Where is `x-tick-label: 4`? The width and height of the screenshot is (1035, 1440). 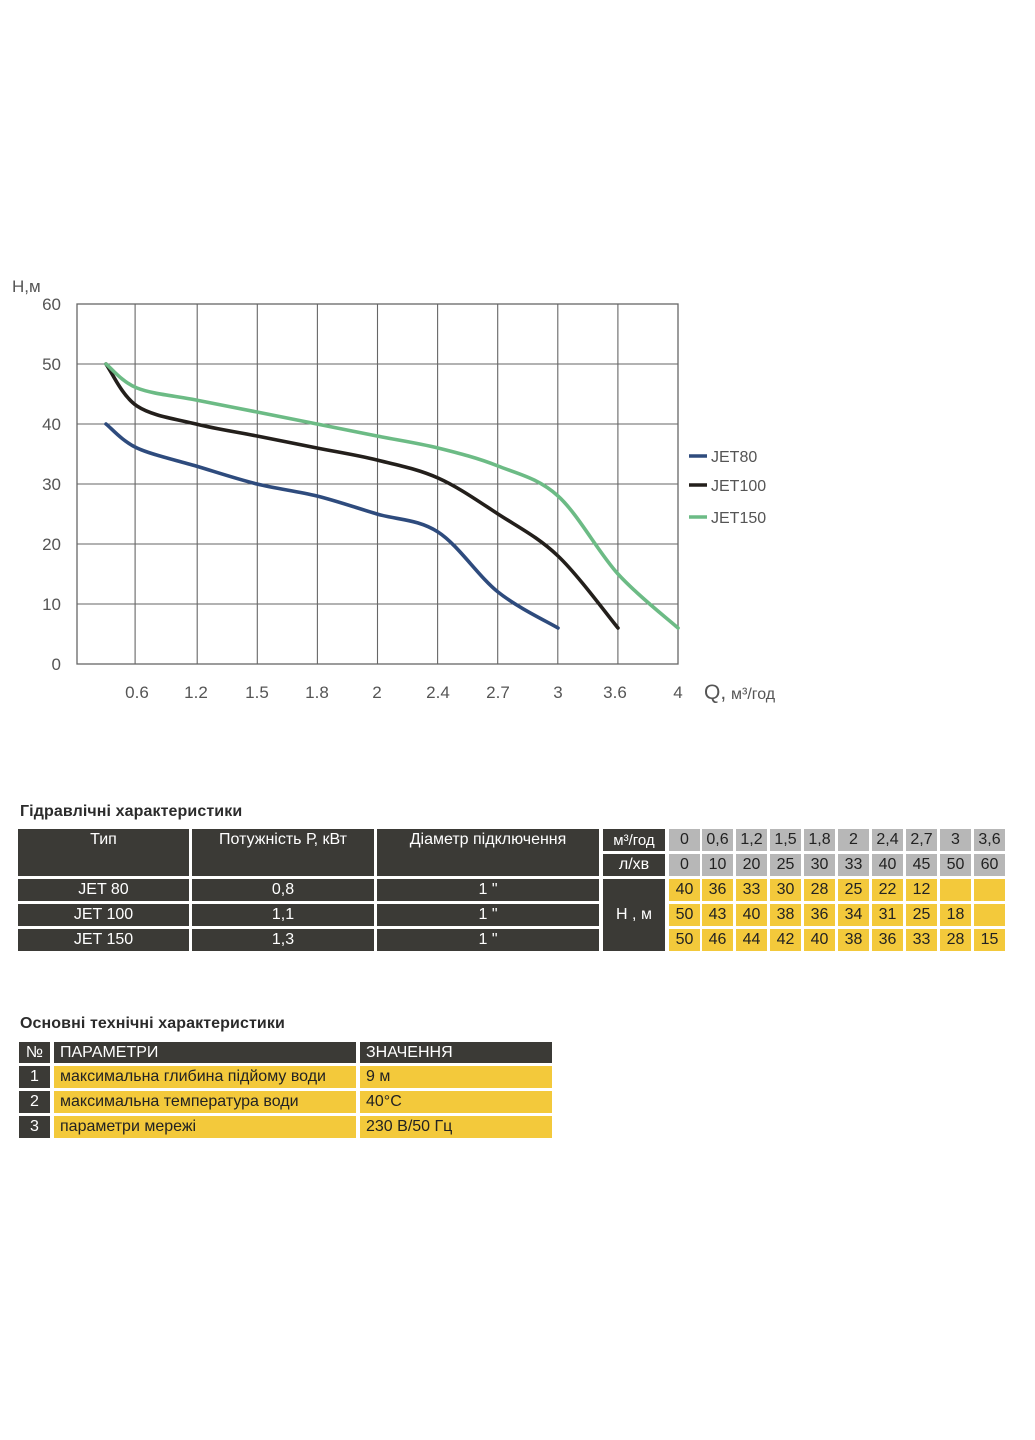 x-tick-label: 4 is located at coordinates (677, 692).